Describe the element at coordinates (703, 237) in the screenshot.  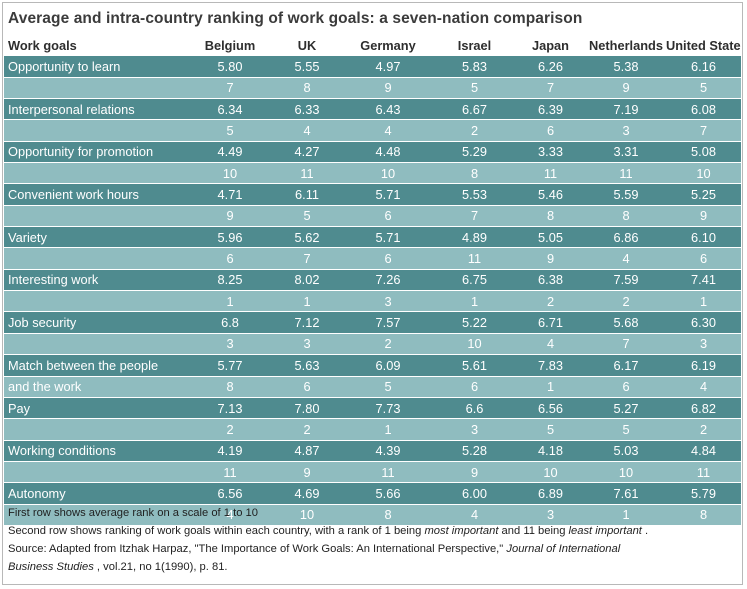
I see `average-value-cell: 6.10` at that location.